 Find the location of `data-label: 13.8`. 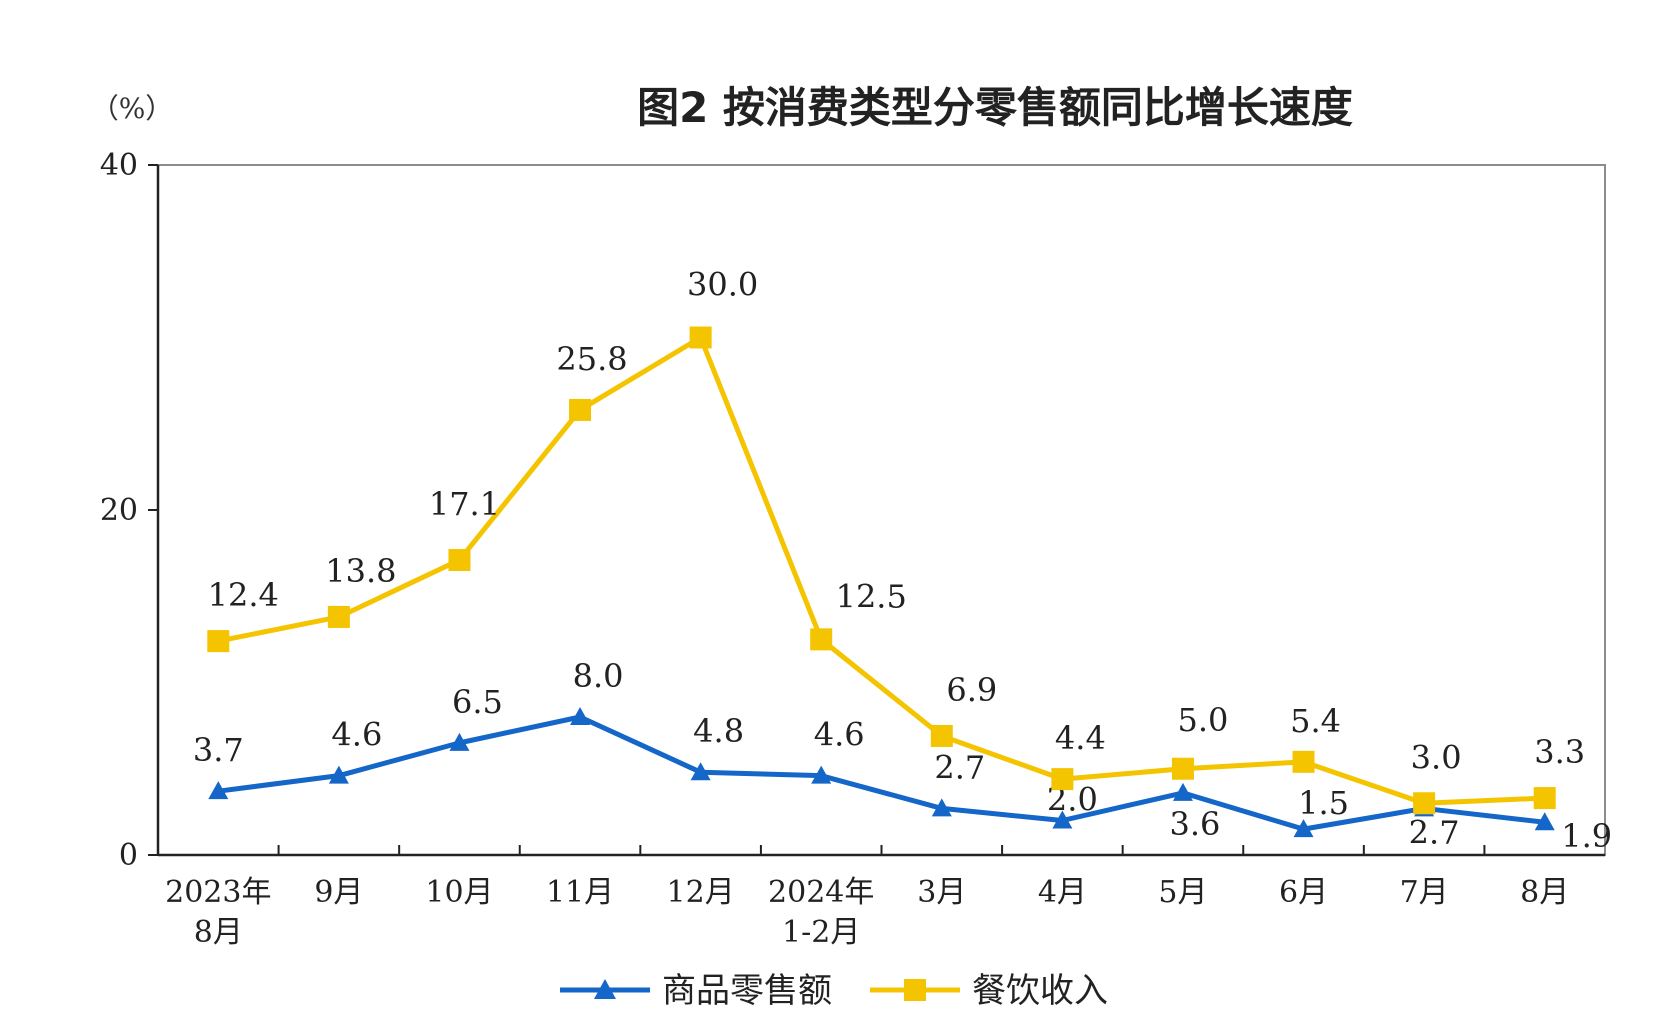

data-label: 13.8 is located at coordinates (360, 571).